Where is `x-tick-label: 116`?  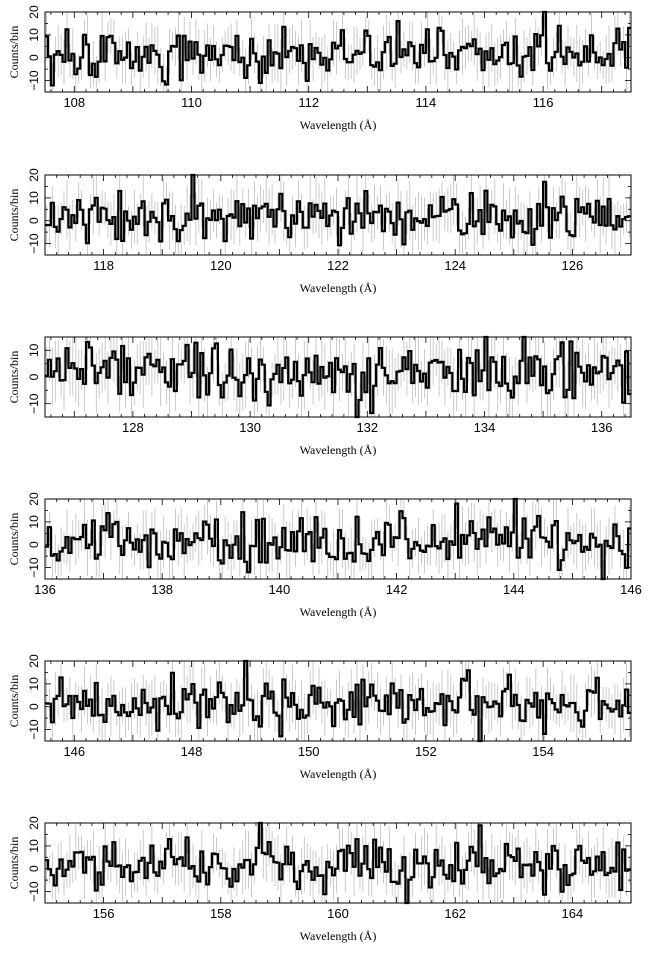
x-tick-label: 116 is located at coordinates (543, 102).